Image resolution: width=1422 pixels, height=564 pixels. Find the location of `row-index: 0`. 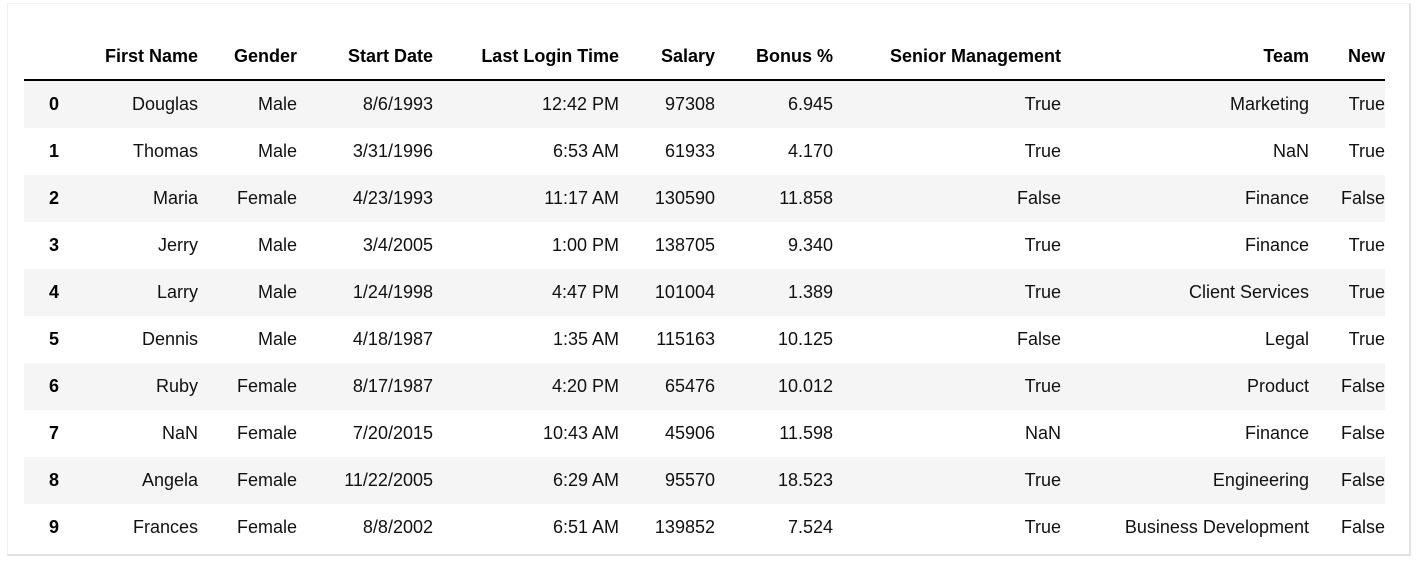

row-index: 0 is located at coordinates (53, 104).